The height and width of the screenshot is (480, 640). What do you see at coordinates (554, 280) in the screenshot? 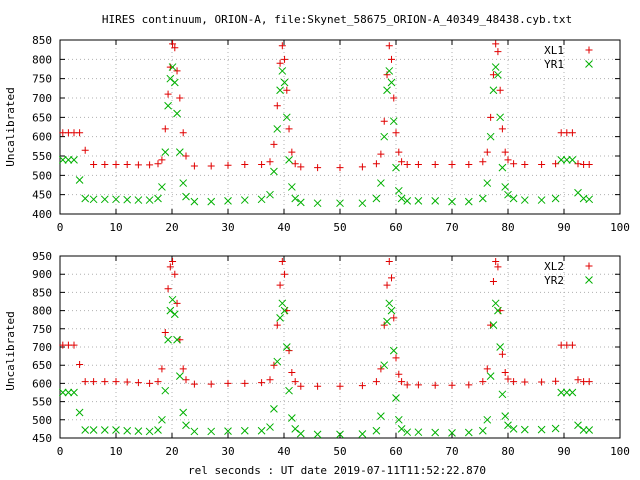
I see `bottom-legend-label-yr2: YR2` at bounding box center [554, 280].